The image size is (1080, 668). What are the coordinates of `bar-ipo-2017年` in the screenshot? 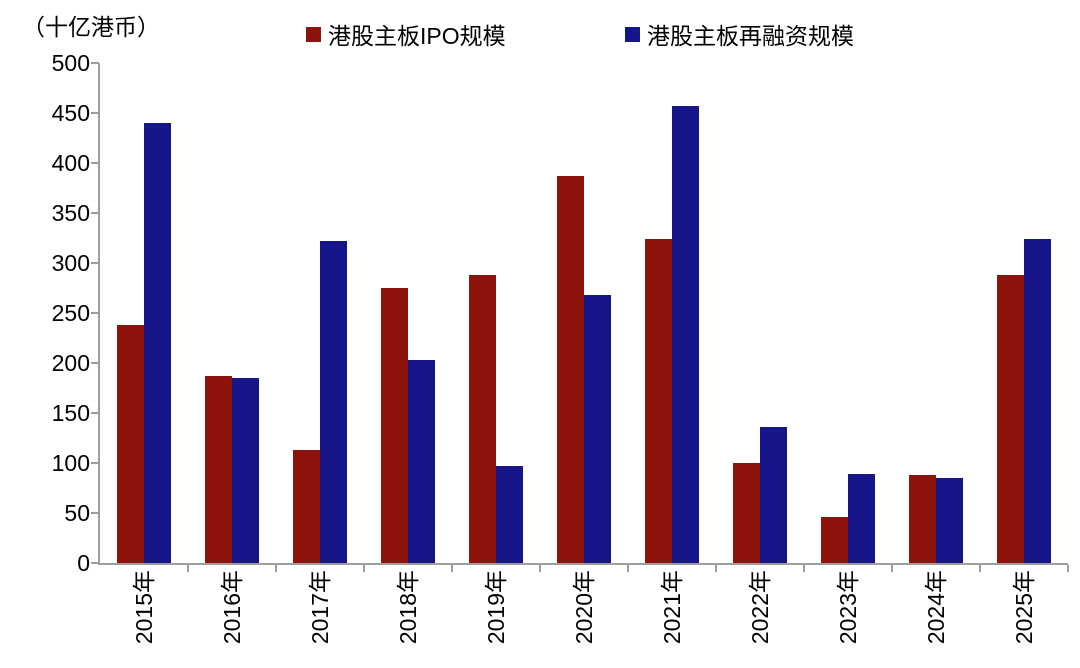 It's located at (306, 506).